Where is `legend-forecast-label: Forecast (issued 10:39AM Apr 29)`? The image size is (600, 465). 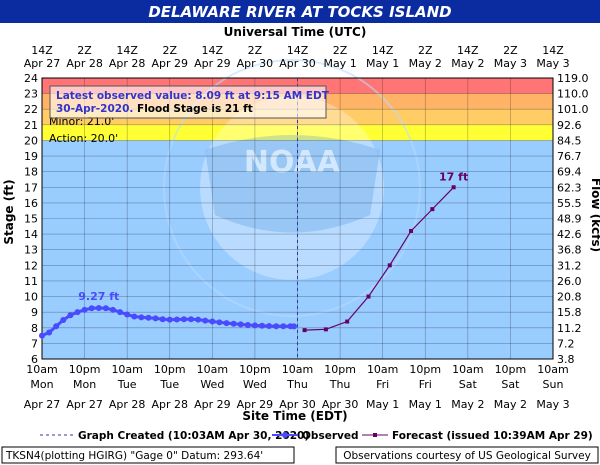 legend-forecast-label: Forecast (issued 10:39AM Apr 29) is located at coordinates (492, 436).